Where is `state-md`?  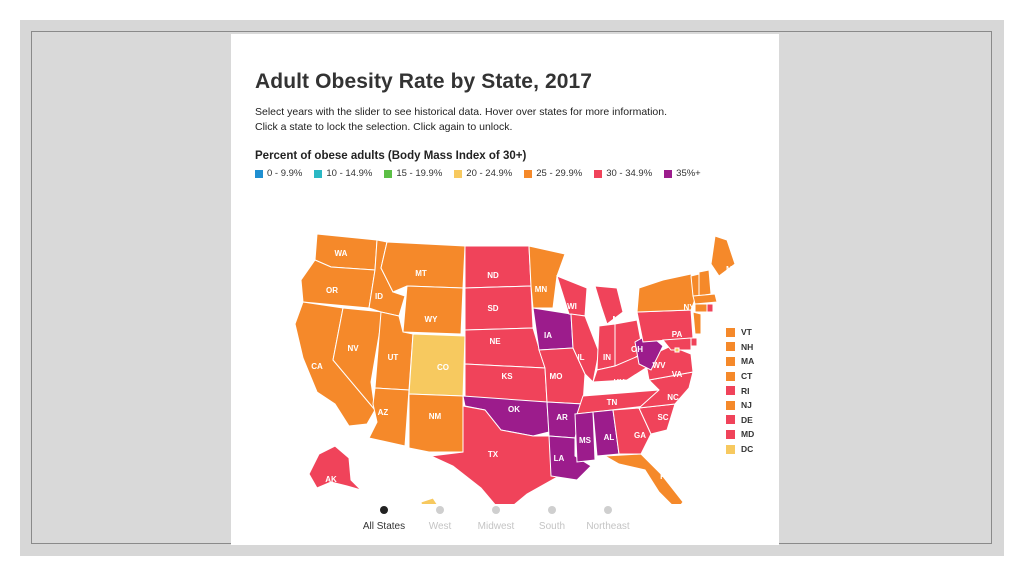
state-md is located at coordinates (677, 344).